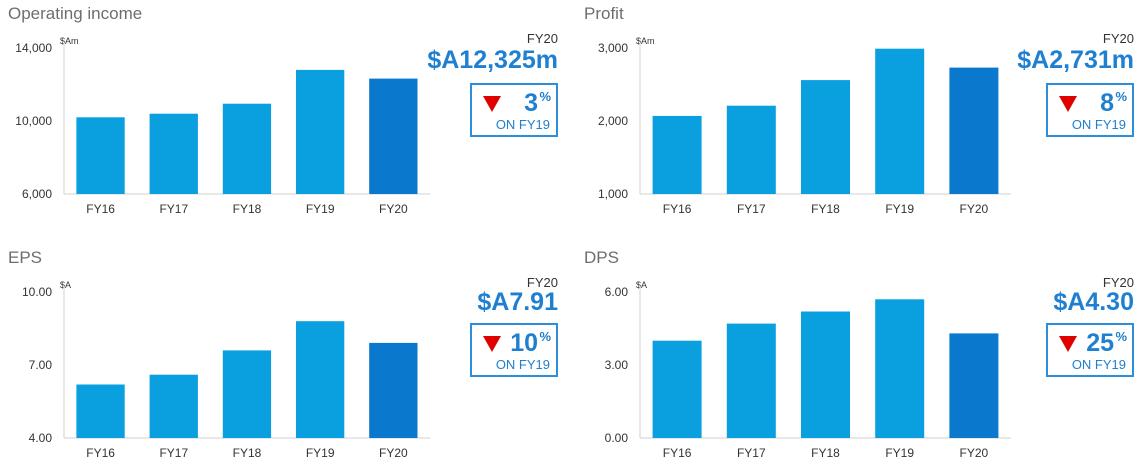 The image size is (1146, 470). Describe the element at coordinates (41, 438) in the screenshot. I see `y-tick-label: 4.00` at that location.